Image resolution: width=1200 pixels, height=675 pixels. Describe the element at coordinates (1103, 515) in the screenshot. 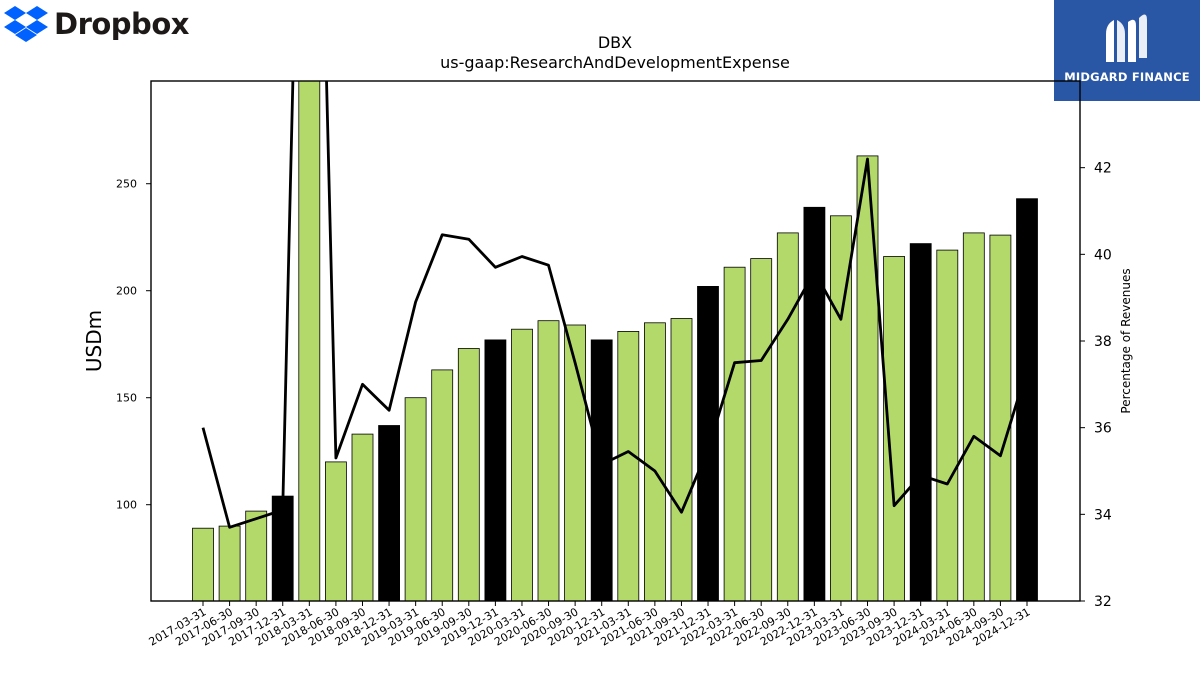

I see `y2-tick-label: 34` at that location.